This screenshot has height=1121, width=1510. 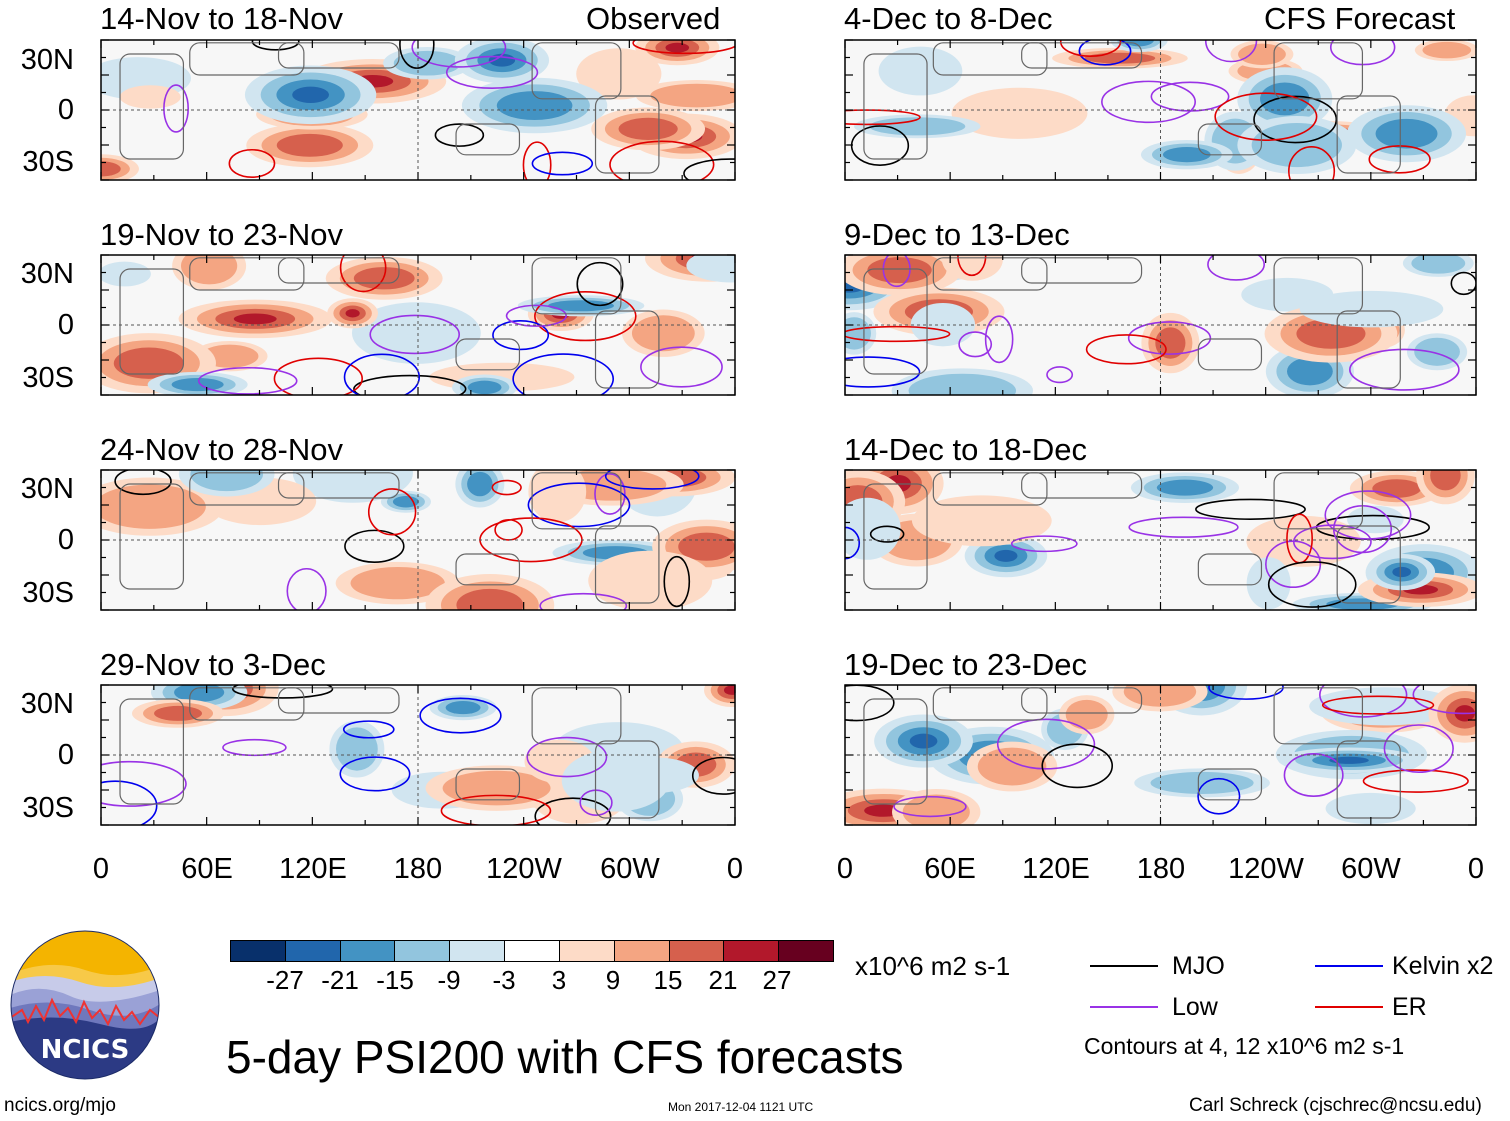 What do you see at coordinates (630, 869) in the screenshot?
I see `lon-label: 60W` at bounding box center [630, 869].